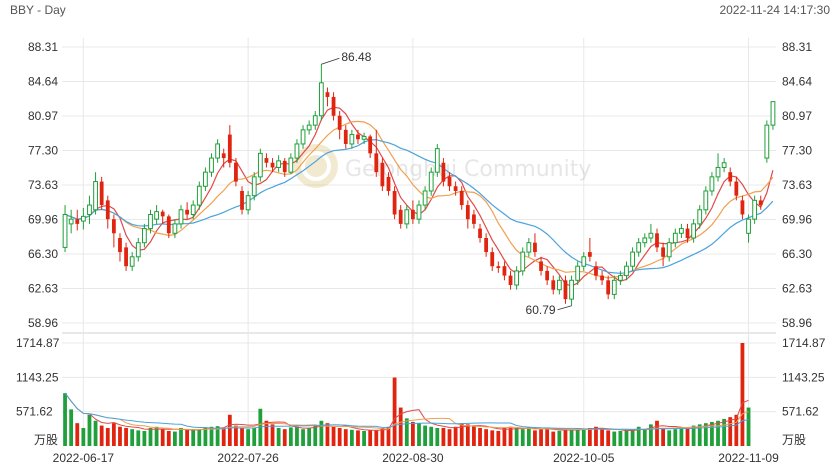  Describe the element at coordinates (43, 220) in the screenshot. I see `price-tick-label-left: 69.96` at that location.